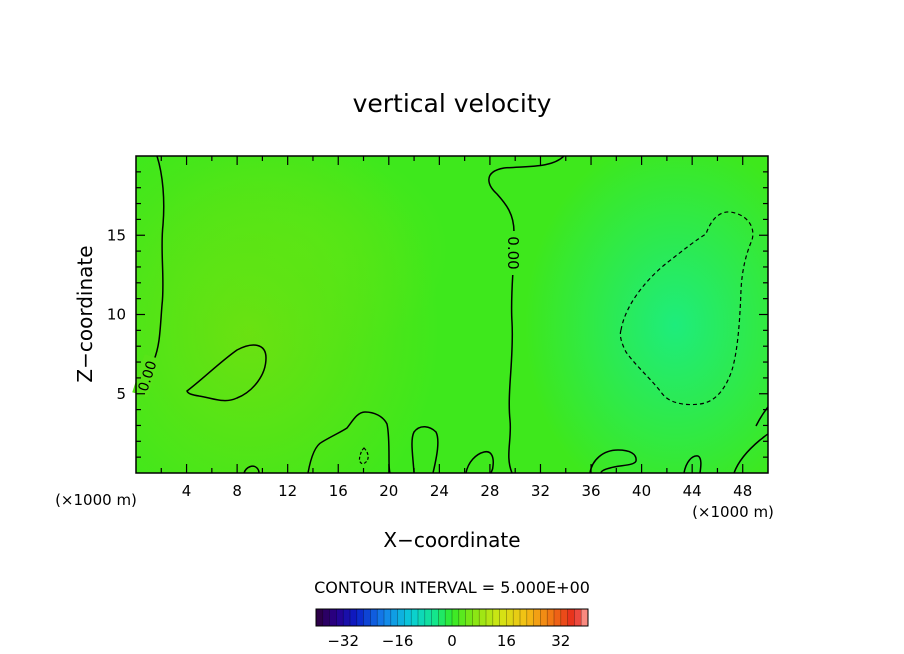  Describe the element at coordinates (363, 456) in the screenshot. I see `negative-contour-small` at that location.